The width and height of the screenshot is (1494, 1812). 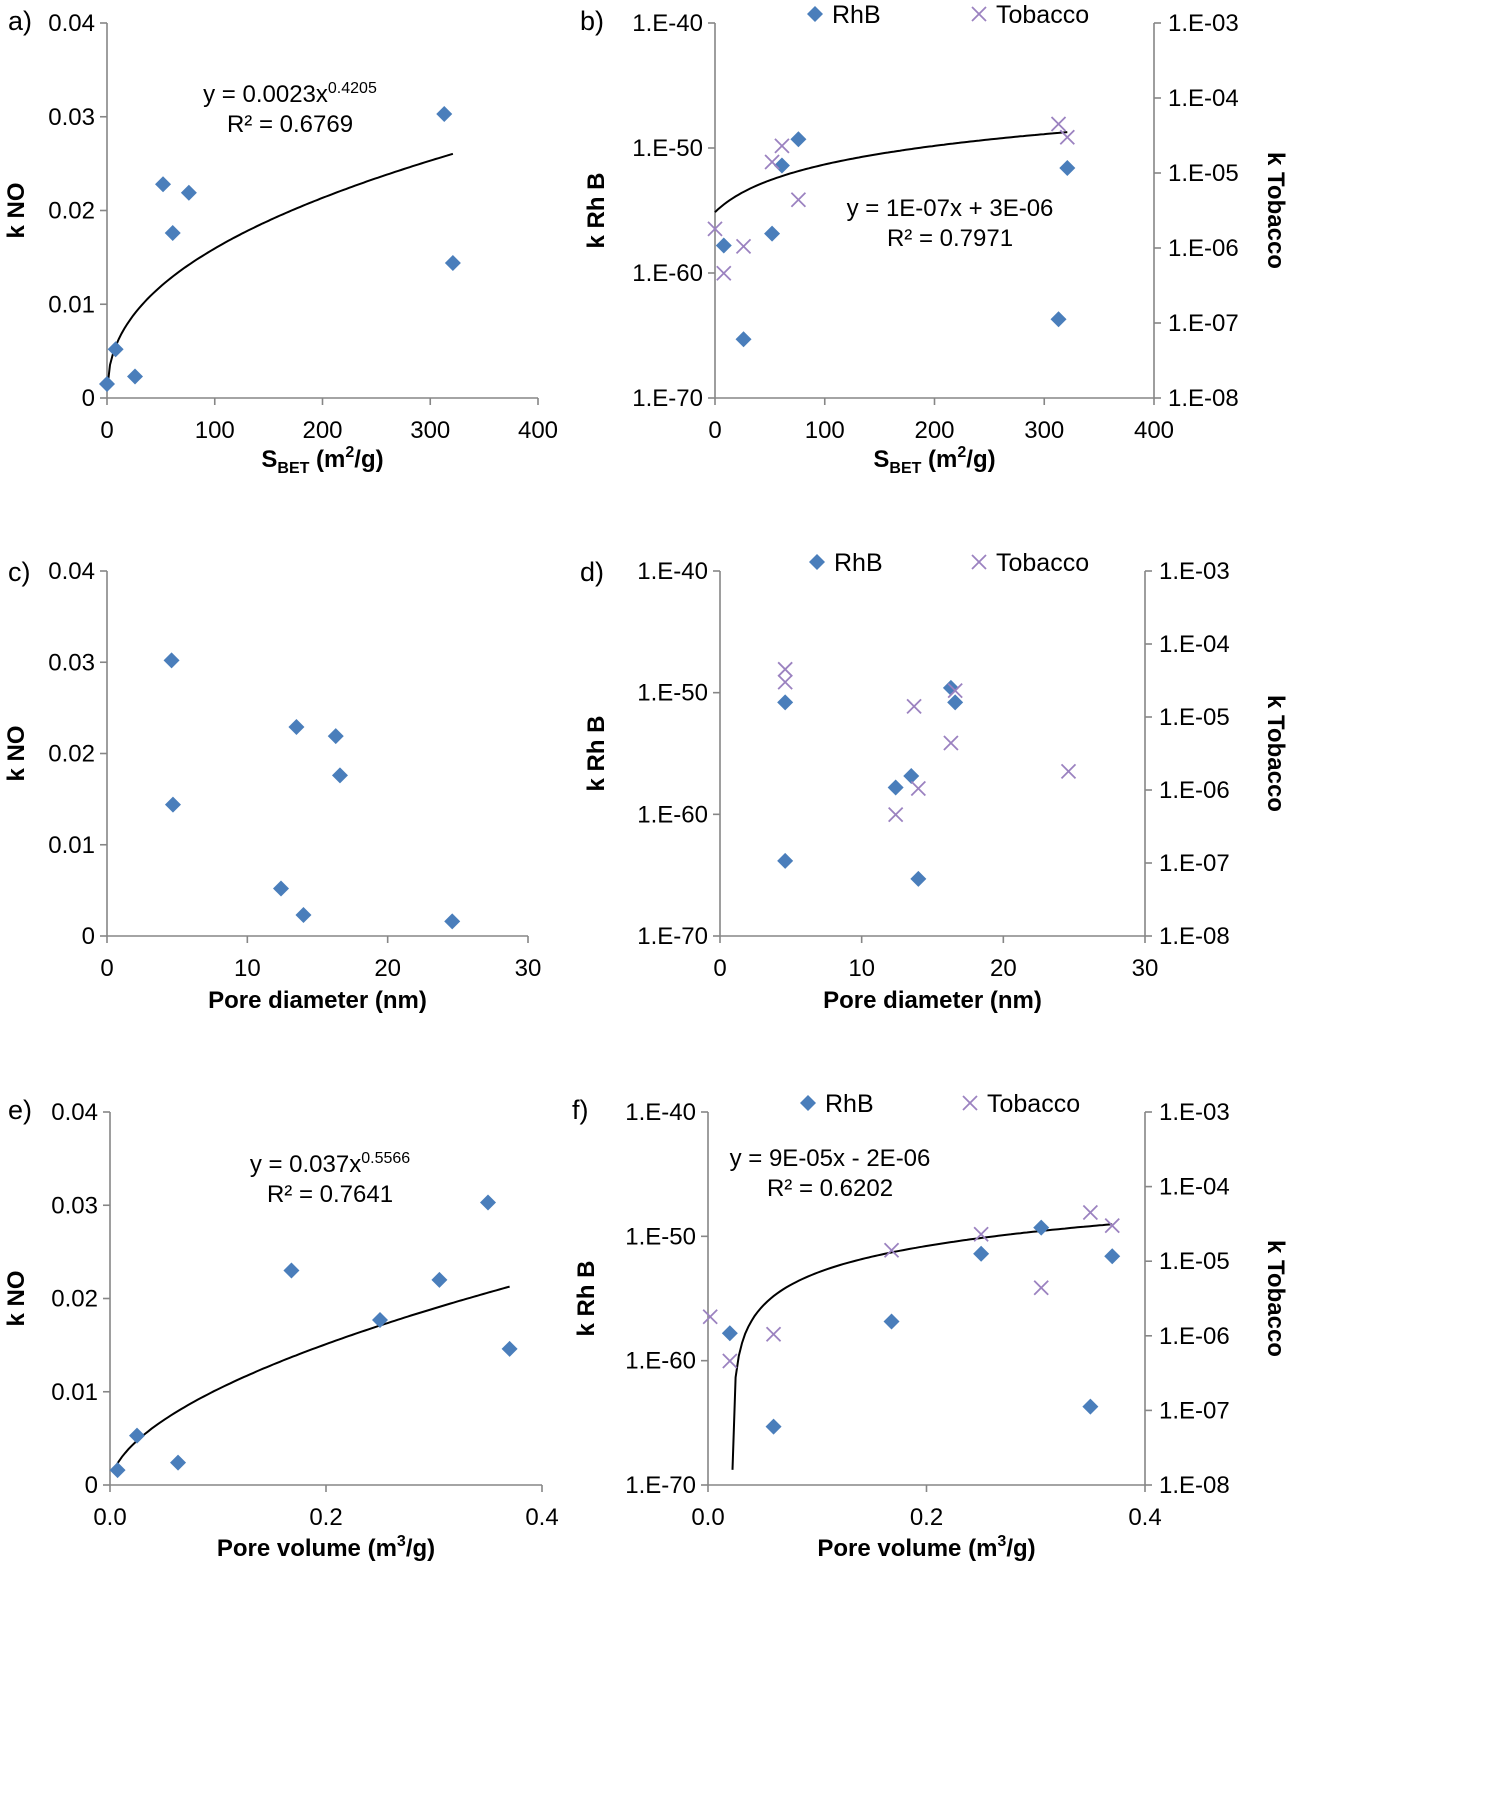 I want to click on r-squared: R² = 0.7971, so click(x=950, y=238).